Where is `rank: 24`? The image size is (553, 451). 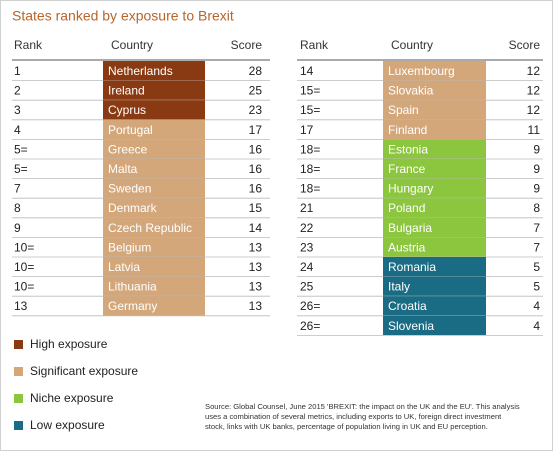
rank: 24 is located at coordinates (307, 267).